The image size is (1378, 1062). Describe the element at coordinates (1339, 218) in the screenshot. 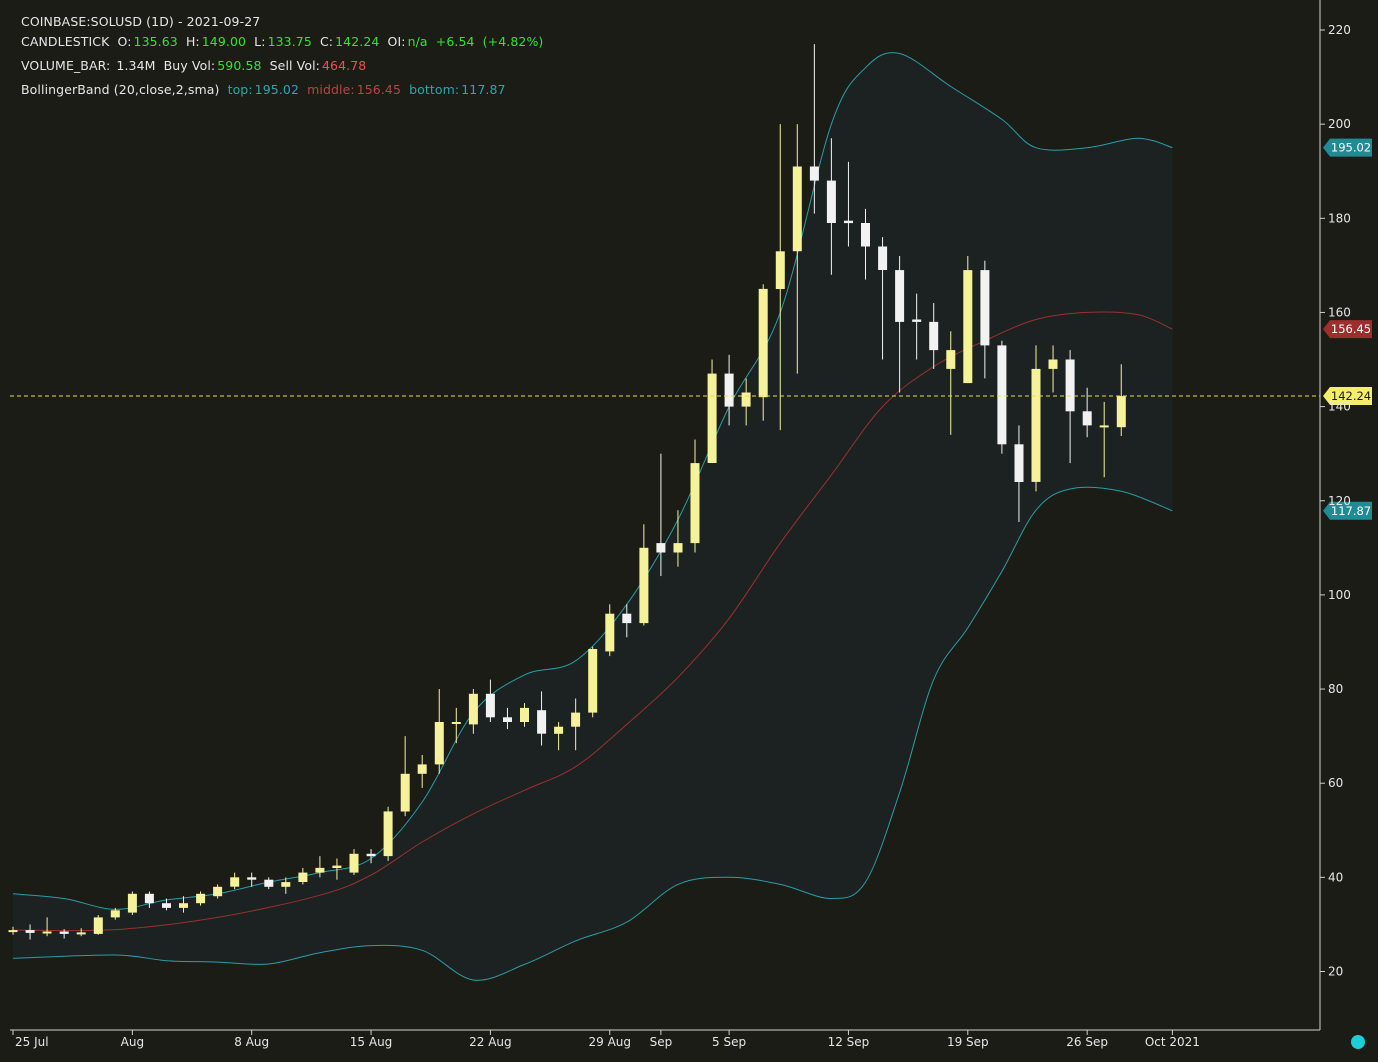

I see `y-tick-label: 180` at that location.